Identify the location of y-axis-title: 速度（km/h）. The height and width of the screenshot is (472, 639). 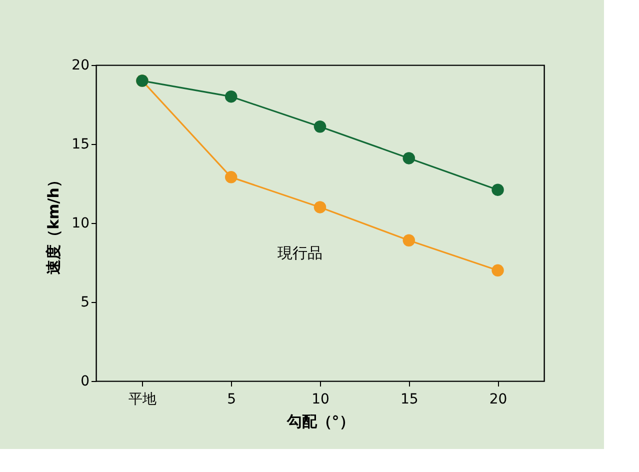
(53, 223).